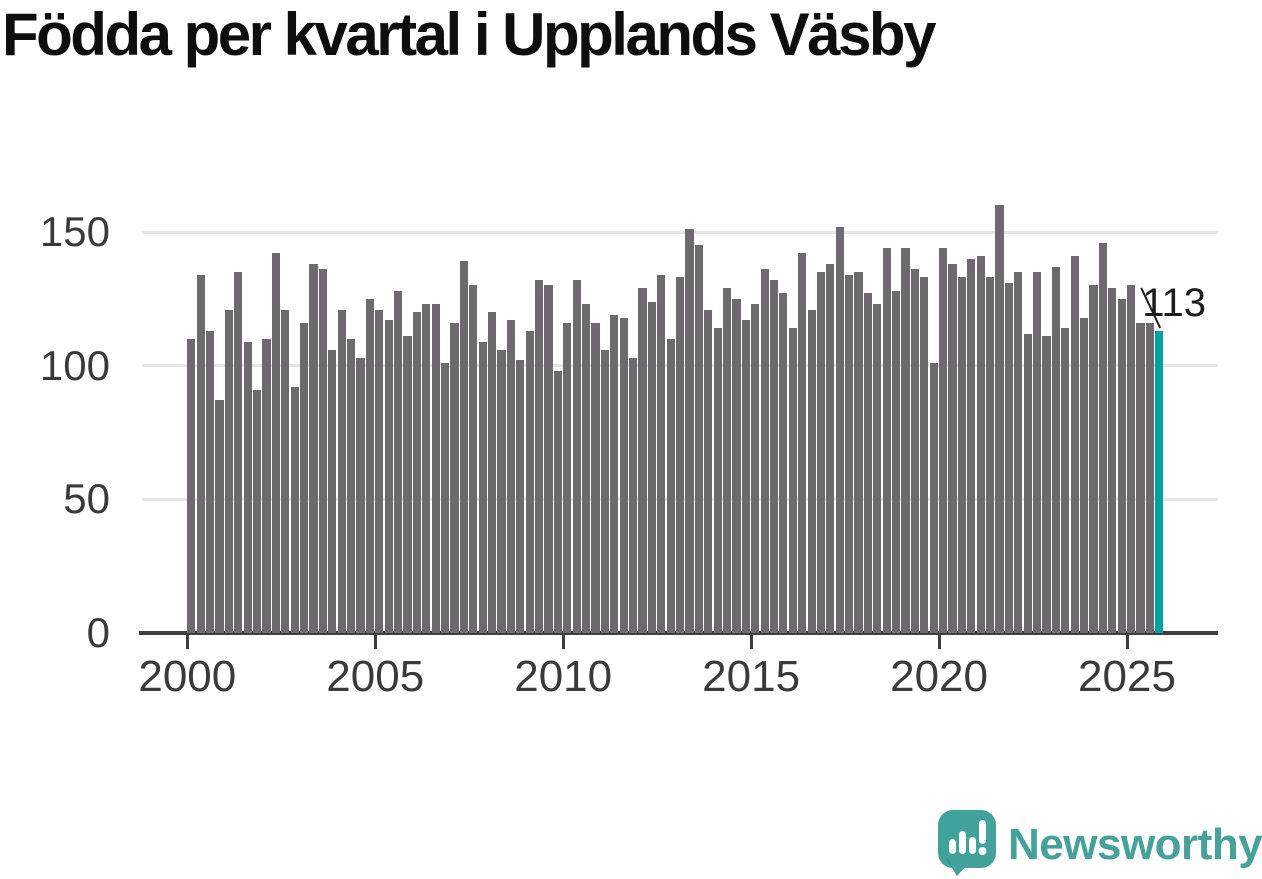  I want to click on x-axis-line, so click(678, 633).